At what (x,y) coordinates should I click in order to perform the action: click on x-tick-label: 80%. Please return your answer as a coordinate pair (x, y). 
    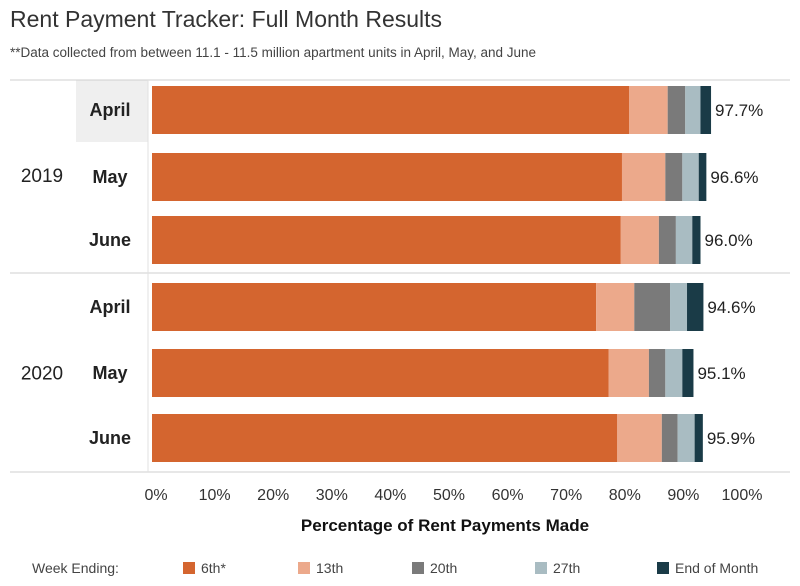
    Looking at the image, I should click on (625, 495).